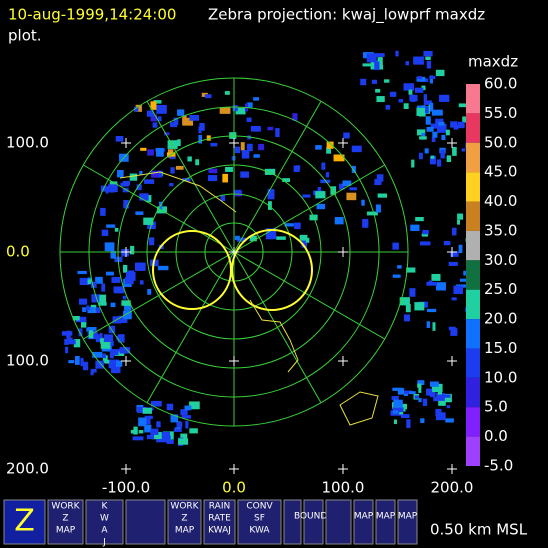 This screenshot has width=548, height=548. Describe the element at coordinates (473, 99) in the screenshot. I see `color-swatch` at that location.